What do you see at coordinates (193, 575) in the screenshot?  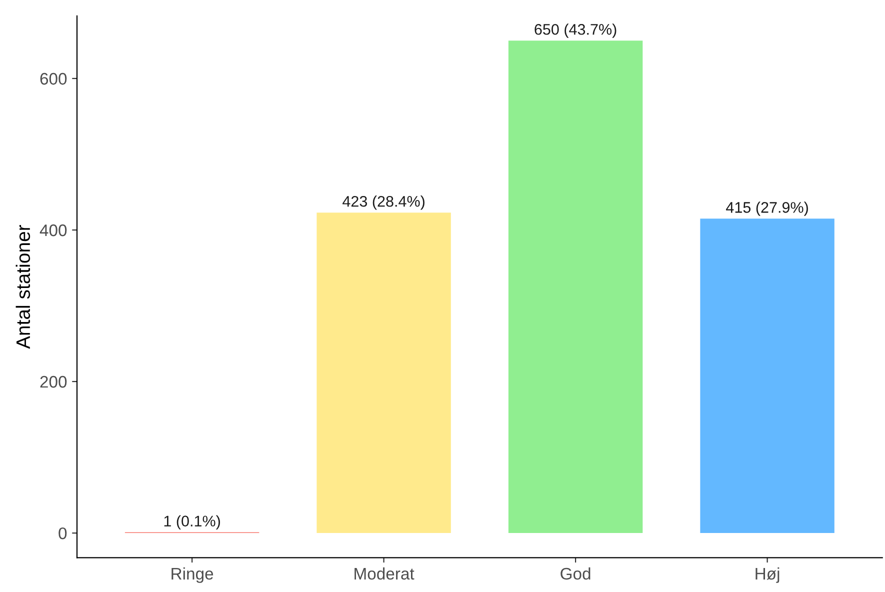 I see `x-tick-label: Ringe` at bounding box center [193, 575].